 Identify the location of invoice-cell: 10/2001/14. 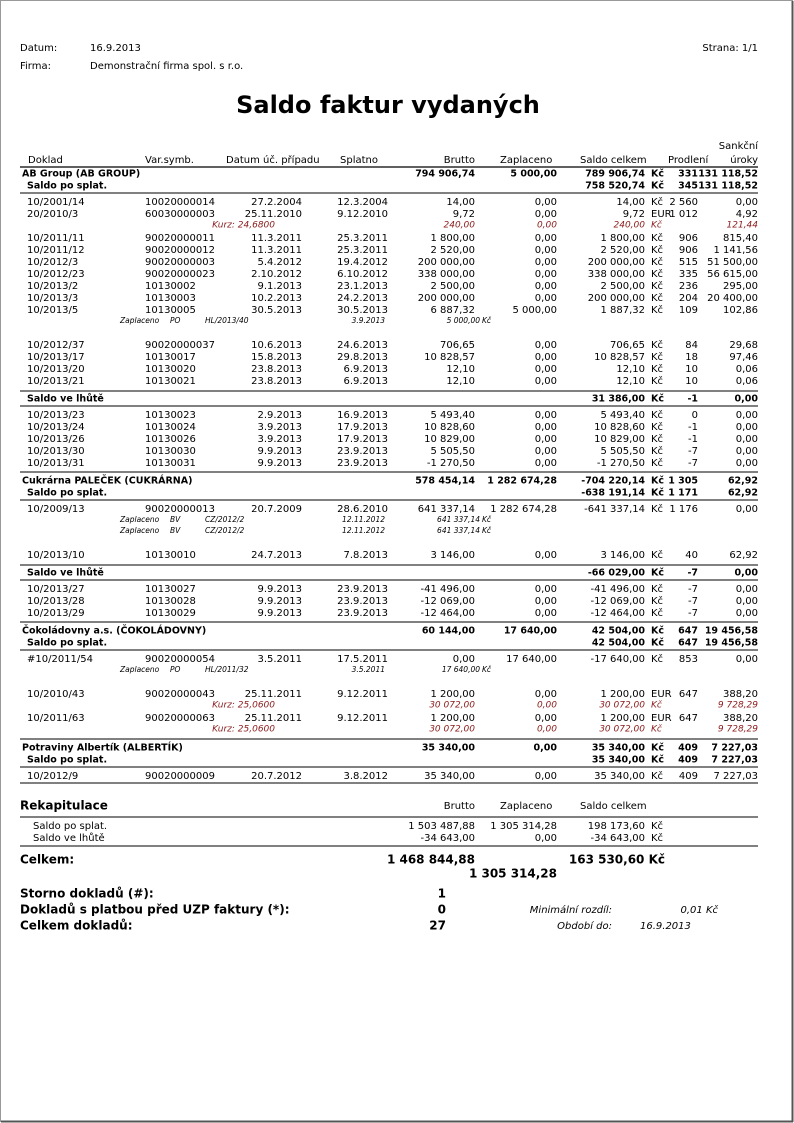
(56, 202).